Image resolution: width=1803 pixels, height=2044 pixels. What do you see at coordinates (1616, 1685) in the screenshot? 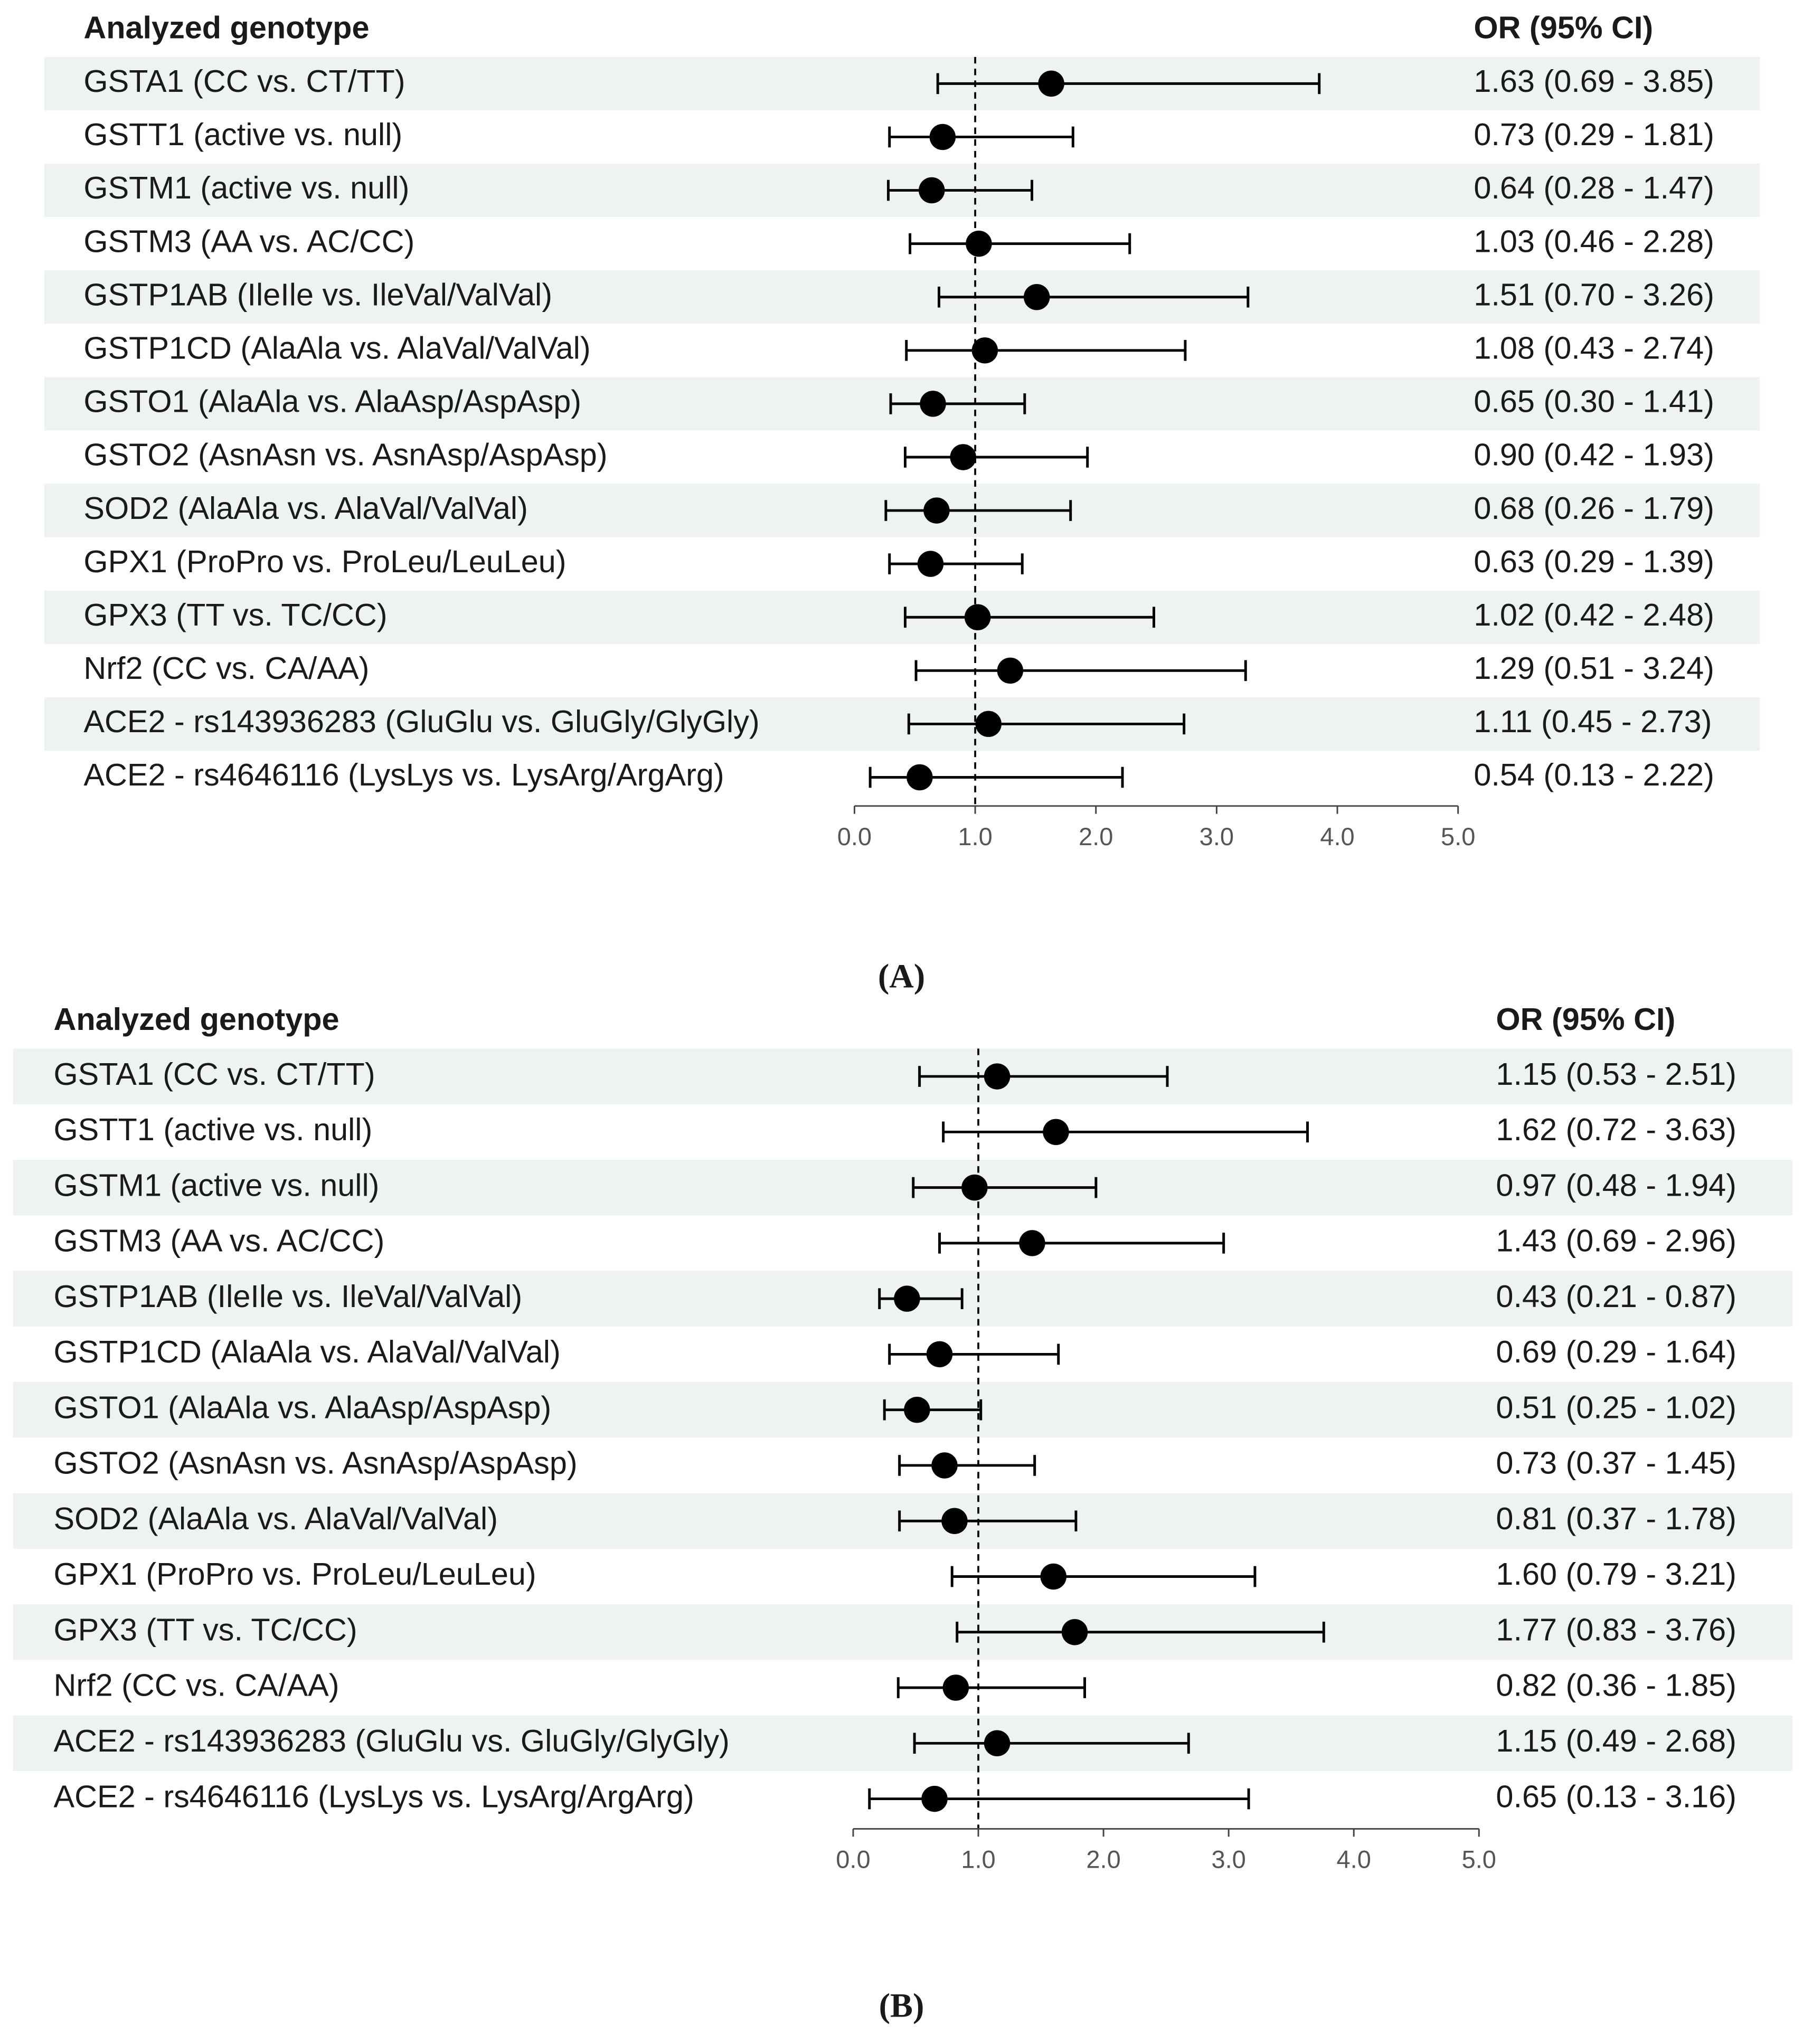
I see `value-label: 0.82 (0.36 - 1.85)` at bounding box center [1616, 1685].